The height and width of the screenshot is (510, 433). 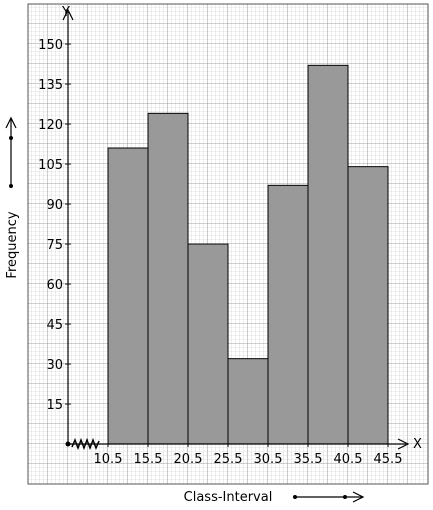 I want to click on origin, so click(x=68, y=444).